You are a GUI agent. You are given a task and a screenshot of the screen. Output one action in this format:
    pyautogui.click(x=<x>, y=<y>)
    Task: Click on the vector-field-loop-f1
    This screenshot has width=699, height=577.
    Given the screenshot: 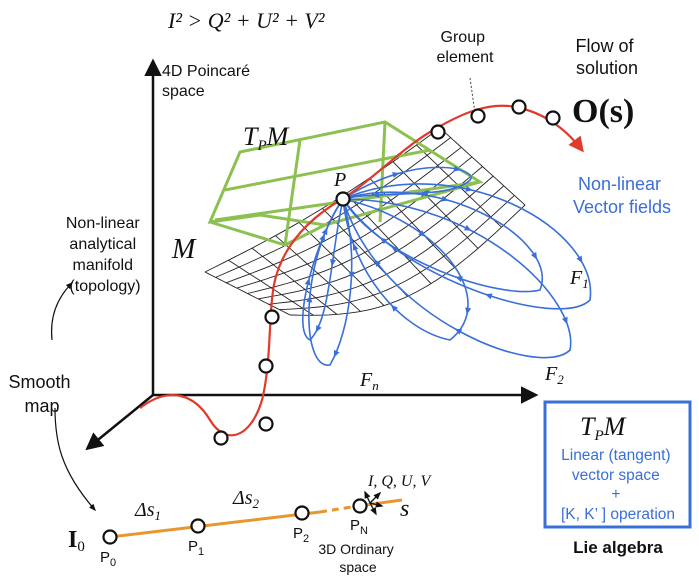 What is the action you would take?
    pyautogui.click(x=467, y=246)
    